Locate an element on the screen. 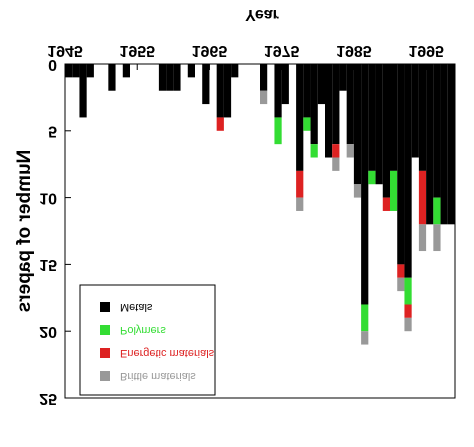 The image size is (474, 447). x-axis-title: Year is located at coordinates (262, 14).